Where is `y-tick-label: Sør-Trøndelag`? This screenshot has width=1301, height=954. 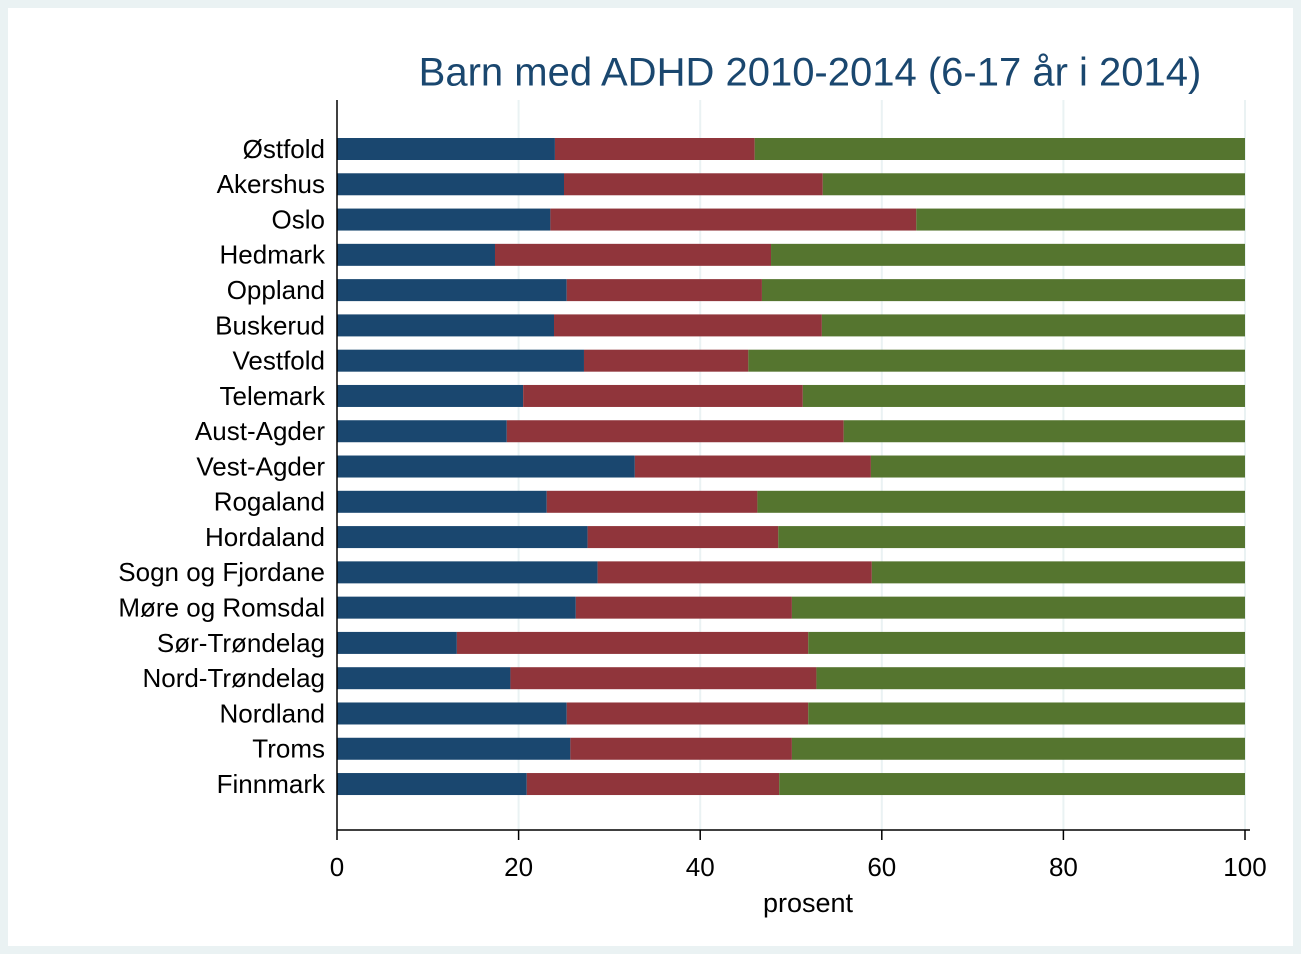
y-tick-label: Sør-Trøndelag is located at coordinates (241, 643).